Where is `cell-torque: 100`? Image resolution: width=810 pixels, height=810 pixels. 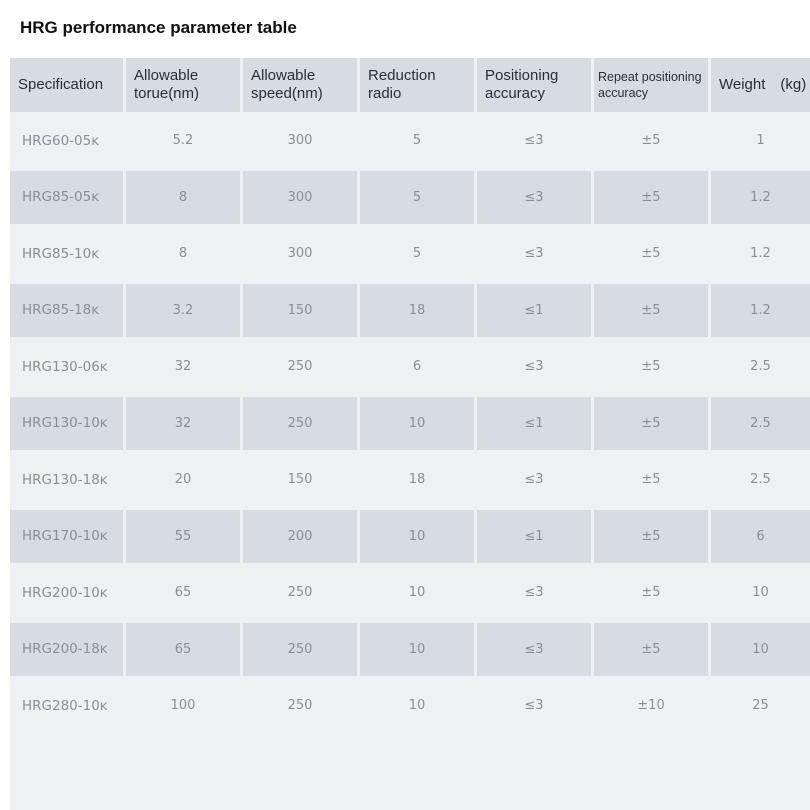
cell-torque: 100 is located at coordinates (183, 706).